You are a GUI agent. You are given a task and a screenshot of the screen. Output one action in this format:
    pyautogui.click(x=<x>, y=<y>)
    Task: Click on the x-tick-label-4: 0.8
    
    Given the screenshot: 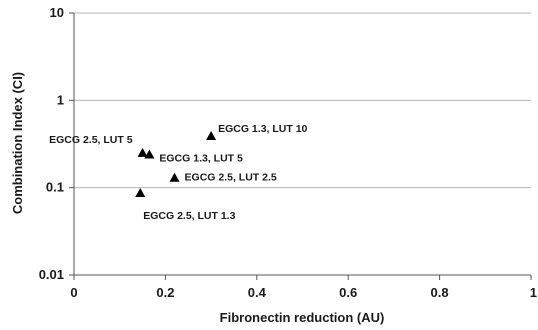 What is the action you would take?
    pyautogui.click(x=440, y=292)
    